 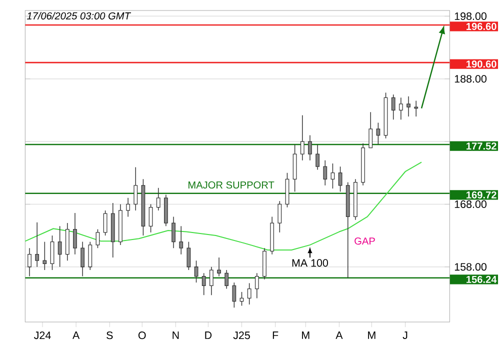 What do you see at coordinates (470, 78) in the screenshot?
I see `y-tick-label: 188.00` at bounding box center [470, 78].